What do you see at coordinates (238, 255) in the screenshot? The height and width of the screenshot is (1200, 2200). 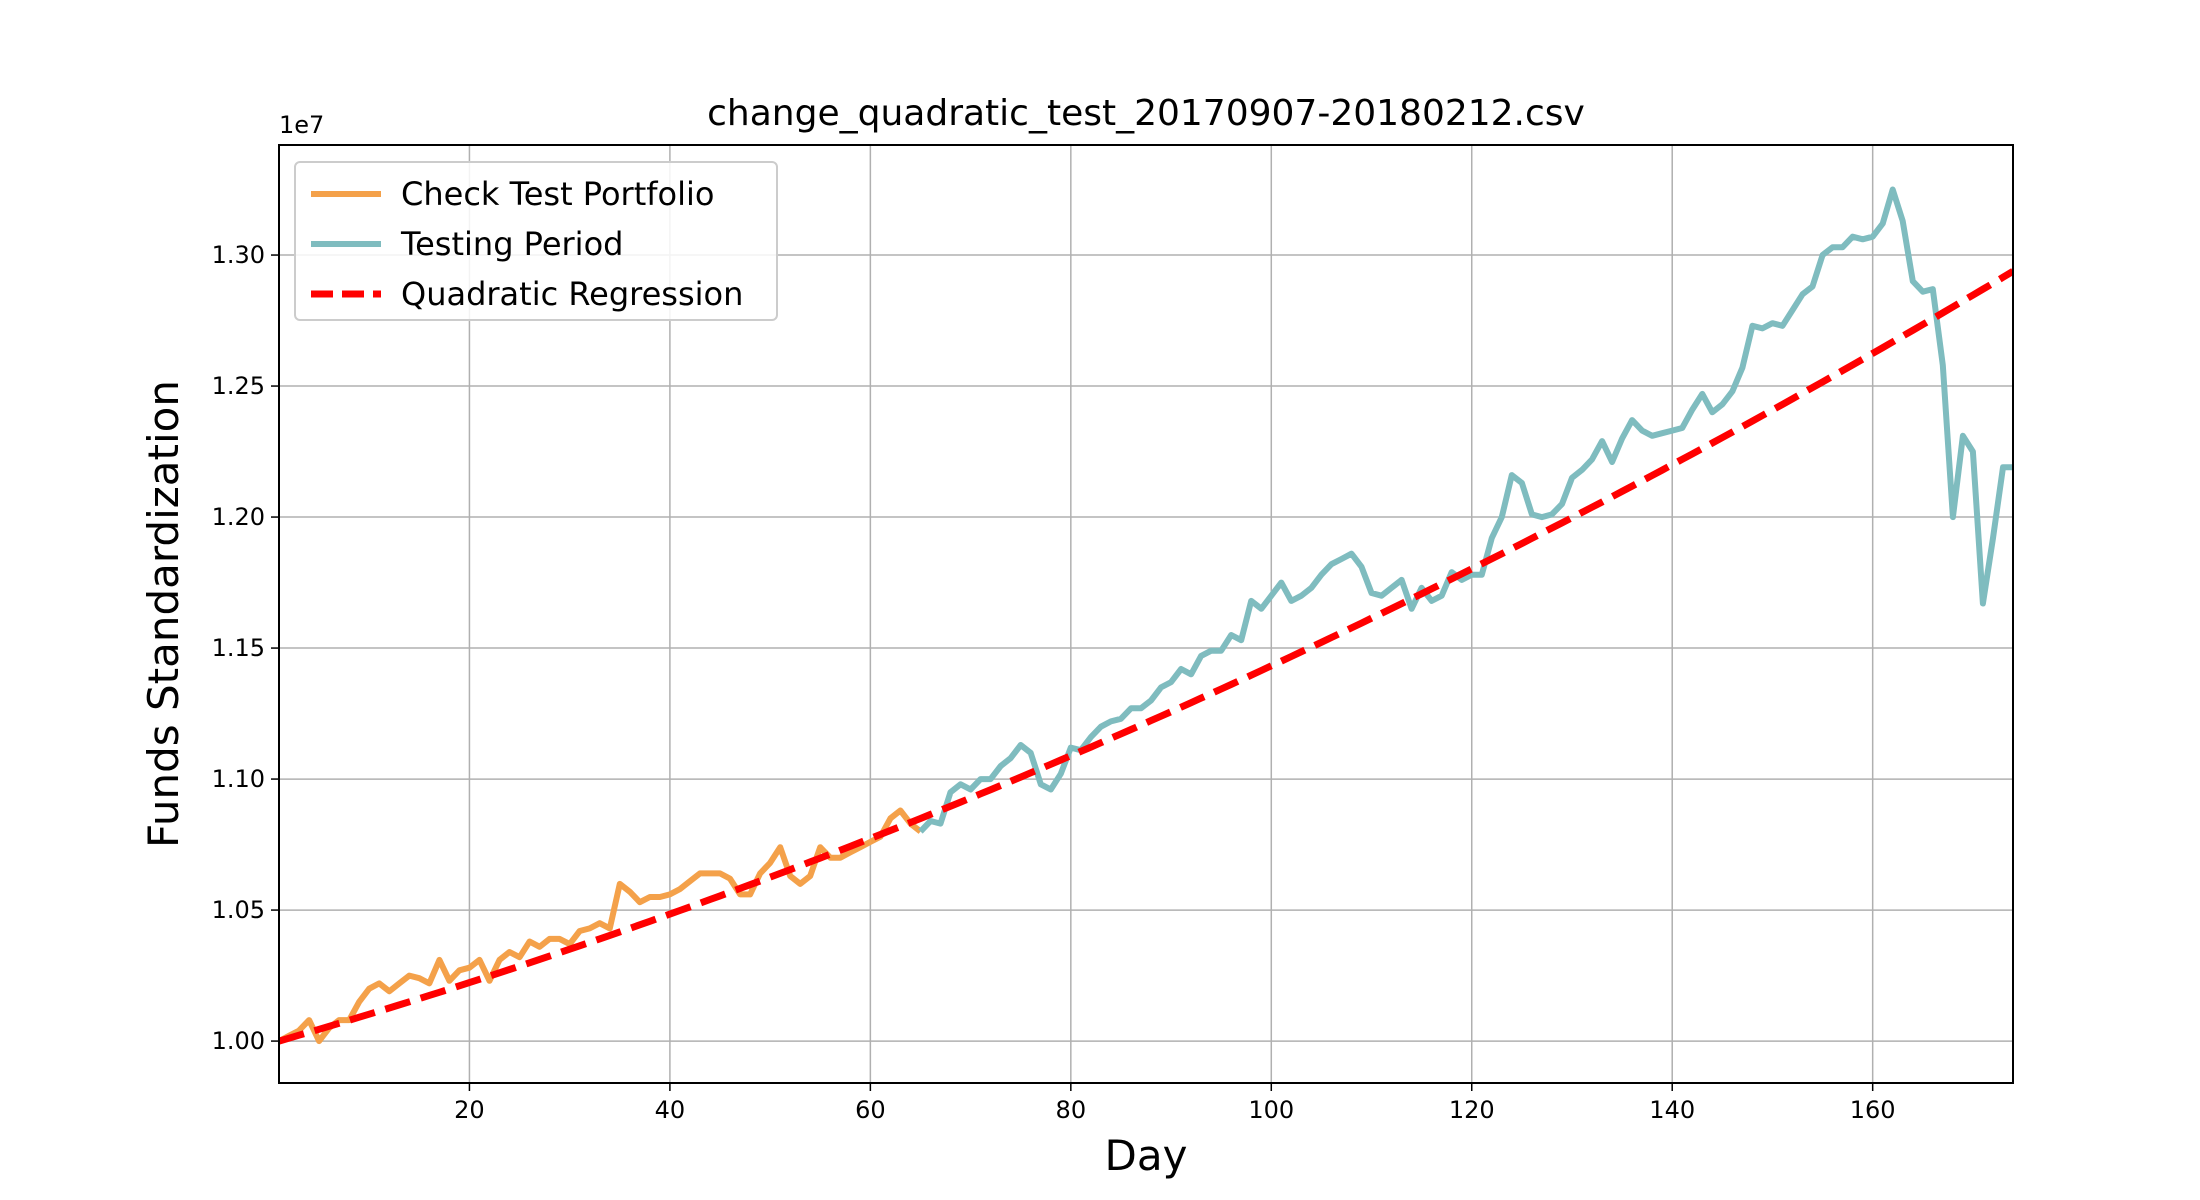 I see `y-tick-label: 1.30` at bounding box center [238, 255].